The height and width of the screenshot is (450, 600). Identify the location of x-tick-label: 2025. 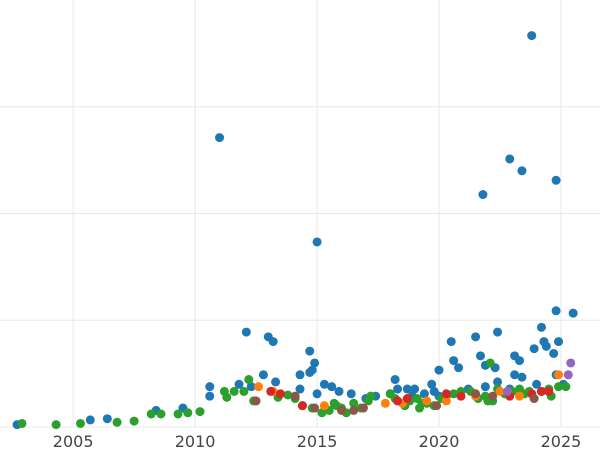
(561, 441).